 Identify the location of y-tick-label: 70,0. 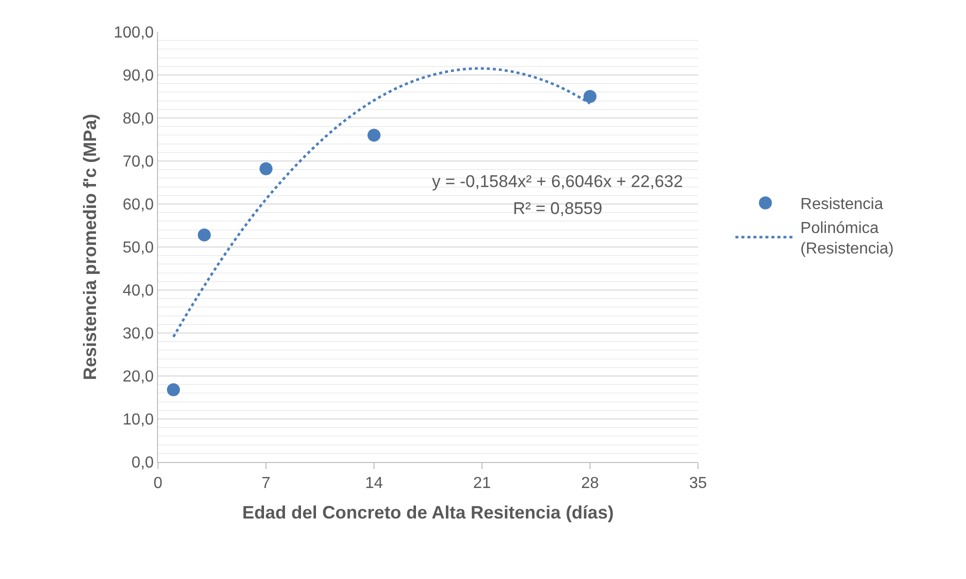
(138, 162).